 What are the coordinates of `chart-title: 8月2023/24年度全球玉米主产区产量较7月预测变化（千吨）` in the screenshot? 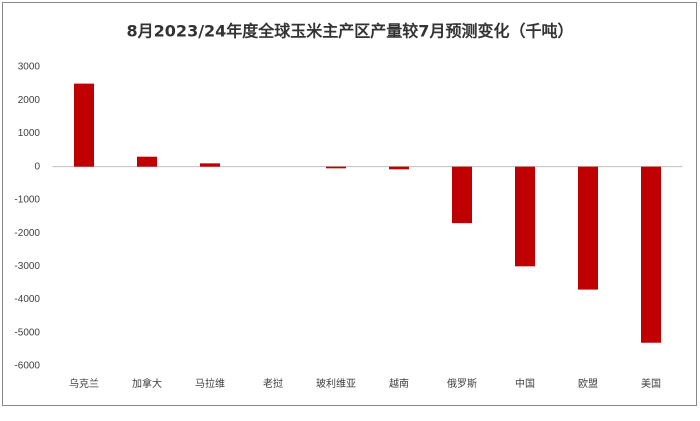 It's located at (350, 31).